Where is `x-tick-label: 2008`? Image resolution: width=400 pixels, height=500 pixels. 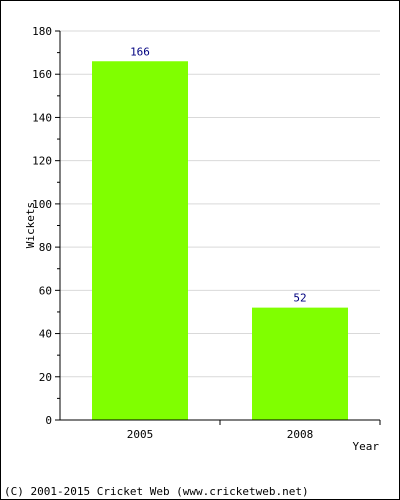 x-tick-label: 2008 is located at coordinates (300, 434).